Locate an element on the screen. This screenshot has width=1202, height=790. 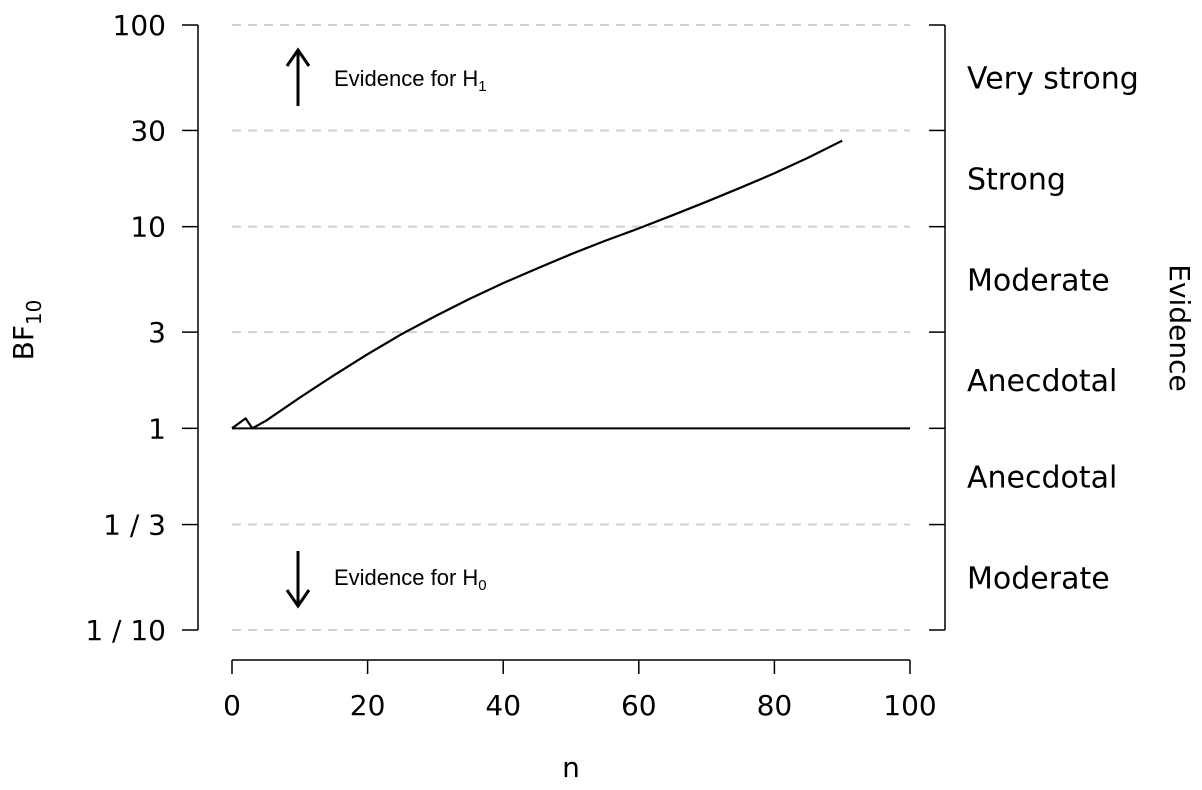
x-tick-label: 80 is located at coordinates (775, 705).